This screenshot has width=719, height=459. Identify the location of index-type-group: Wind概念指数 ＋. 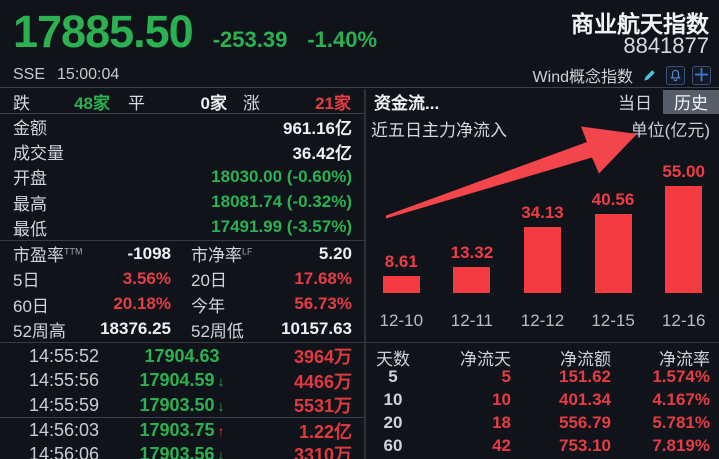
(622, 75).